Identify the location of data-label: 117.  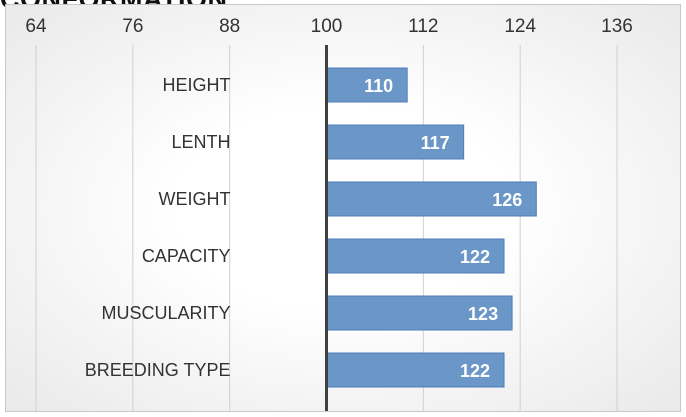
(435, 143).